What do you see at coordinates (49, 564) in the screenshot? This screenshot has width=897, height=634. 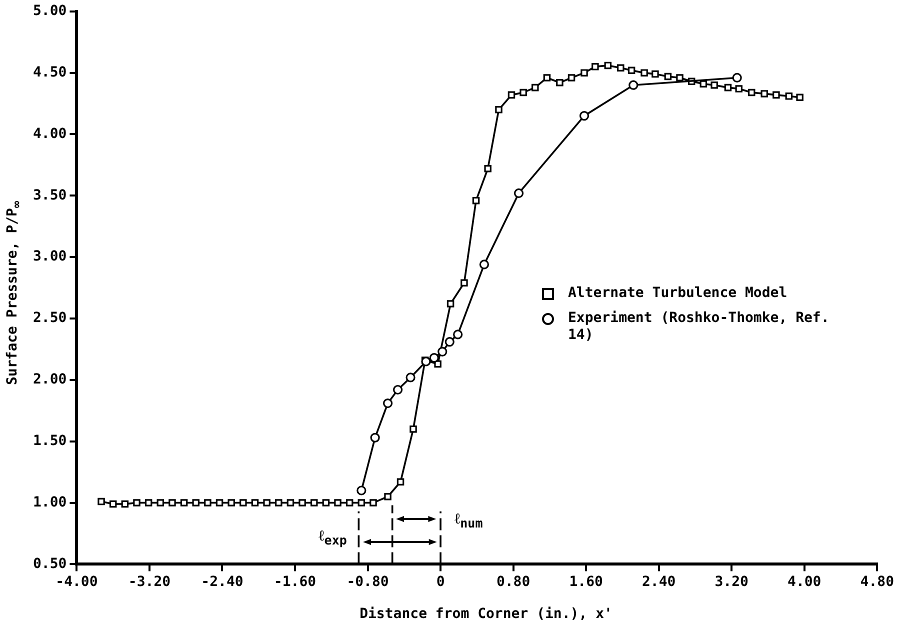 I see `y-tick-label: 0.50` at bounding box center [49, 564].